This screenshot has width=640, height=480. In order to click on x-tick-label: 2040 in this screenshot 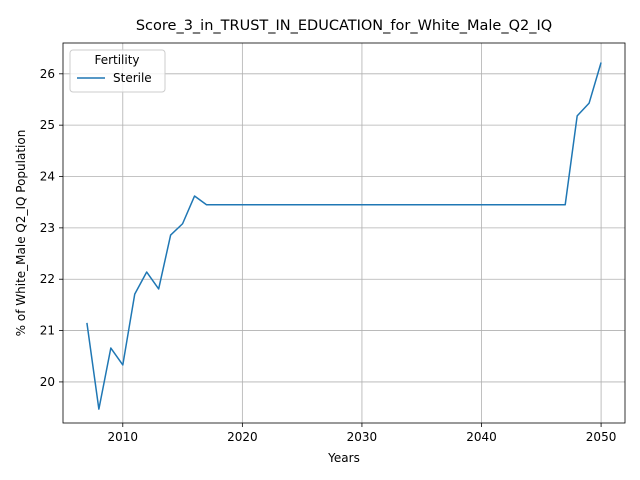, I will do `click(481, 437)`.